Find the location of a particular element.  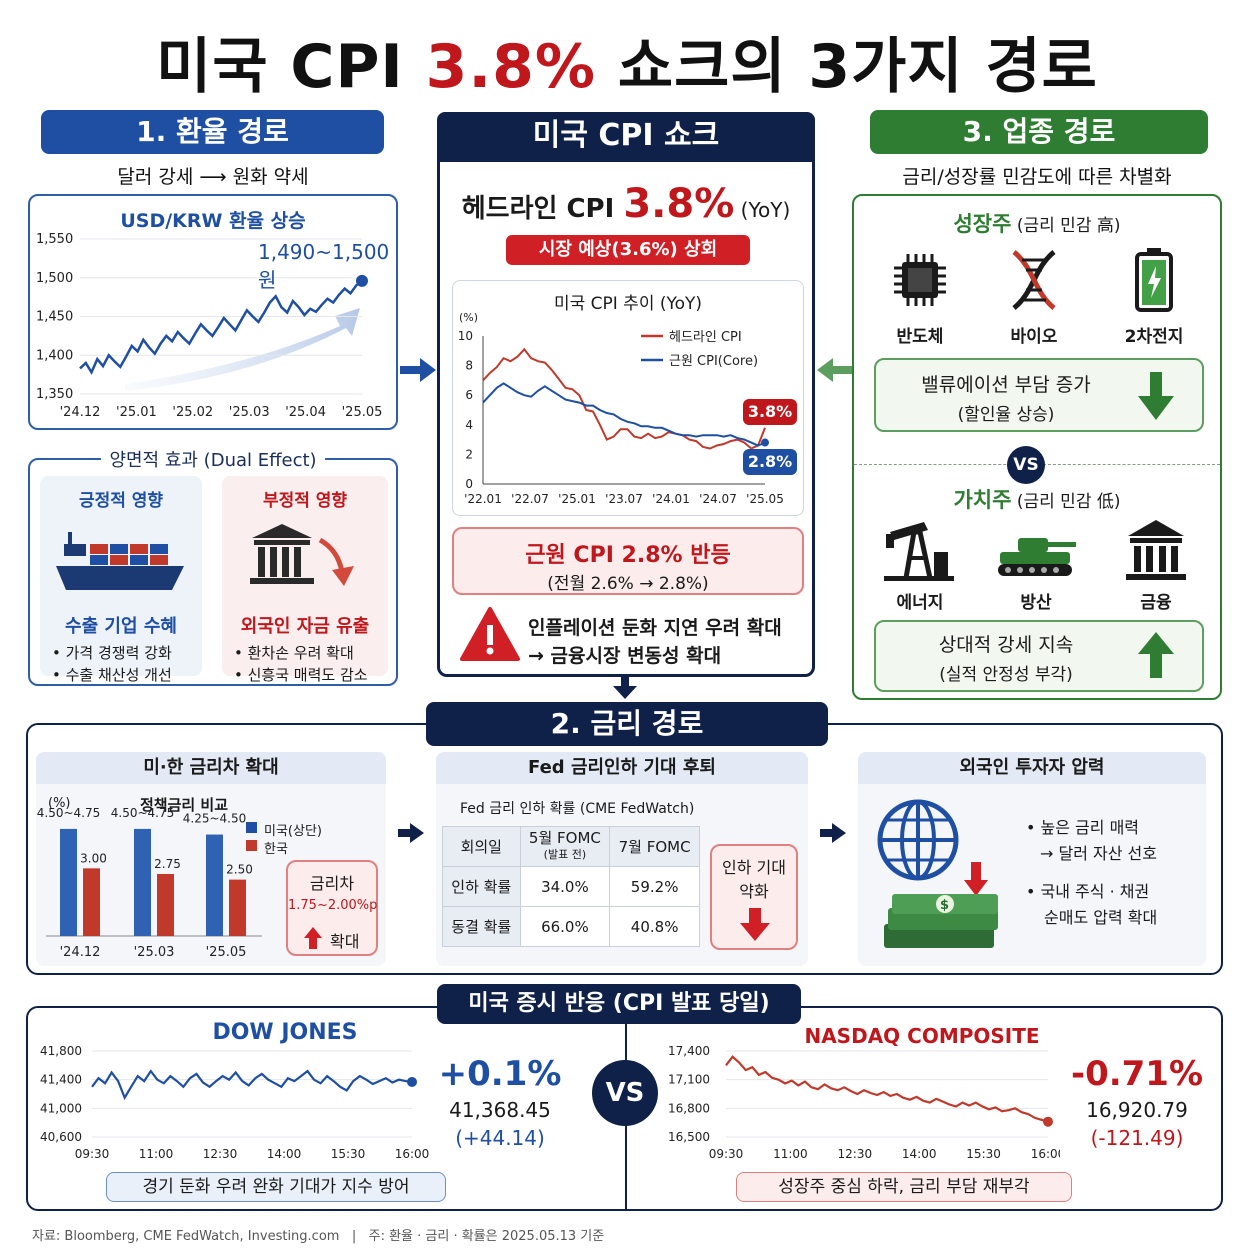

y-tick-label: 10 is located at coordinates (465, 336).